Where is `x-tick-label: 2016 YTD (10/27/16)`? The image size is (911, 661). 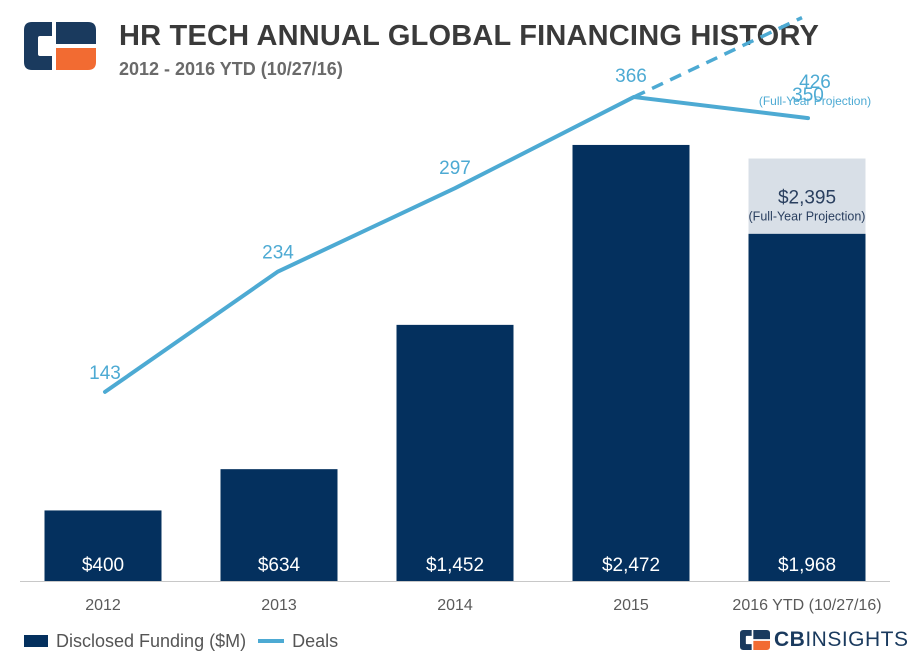
x-tick-label: 2016 YTD (10/27/16) is located at coordinates (806, 605).